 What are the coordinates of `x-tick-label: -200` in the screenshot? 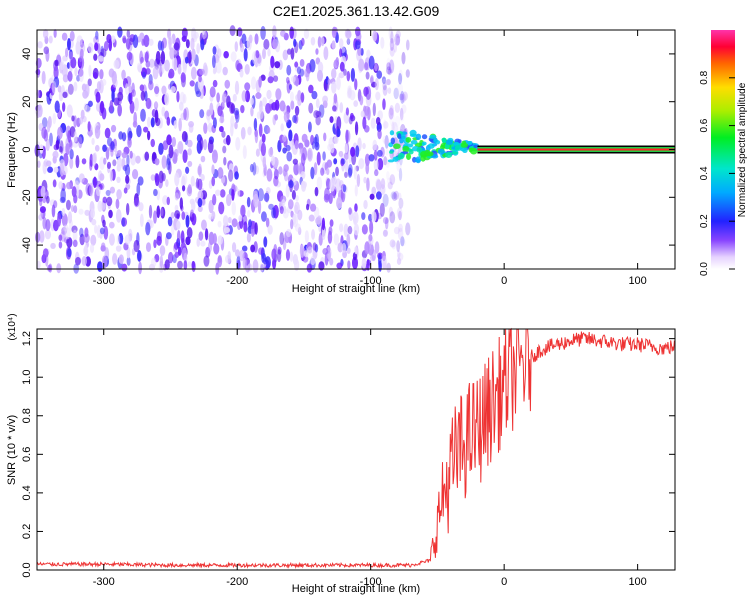 It's located at (237, 582).